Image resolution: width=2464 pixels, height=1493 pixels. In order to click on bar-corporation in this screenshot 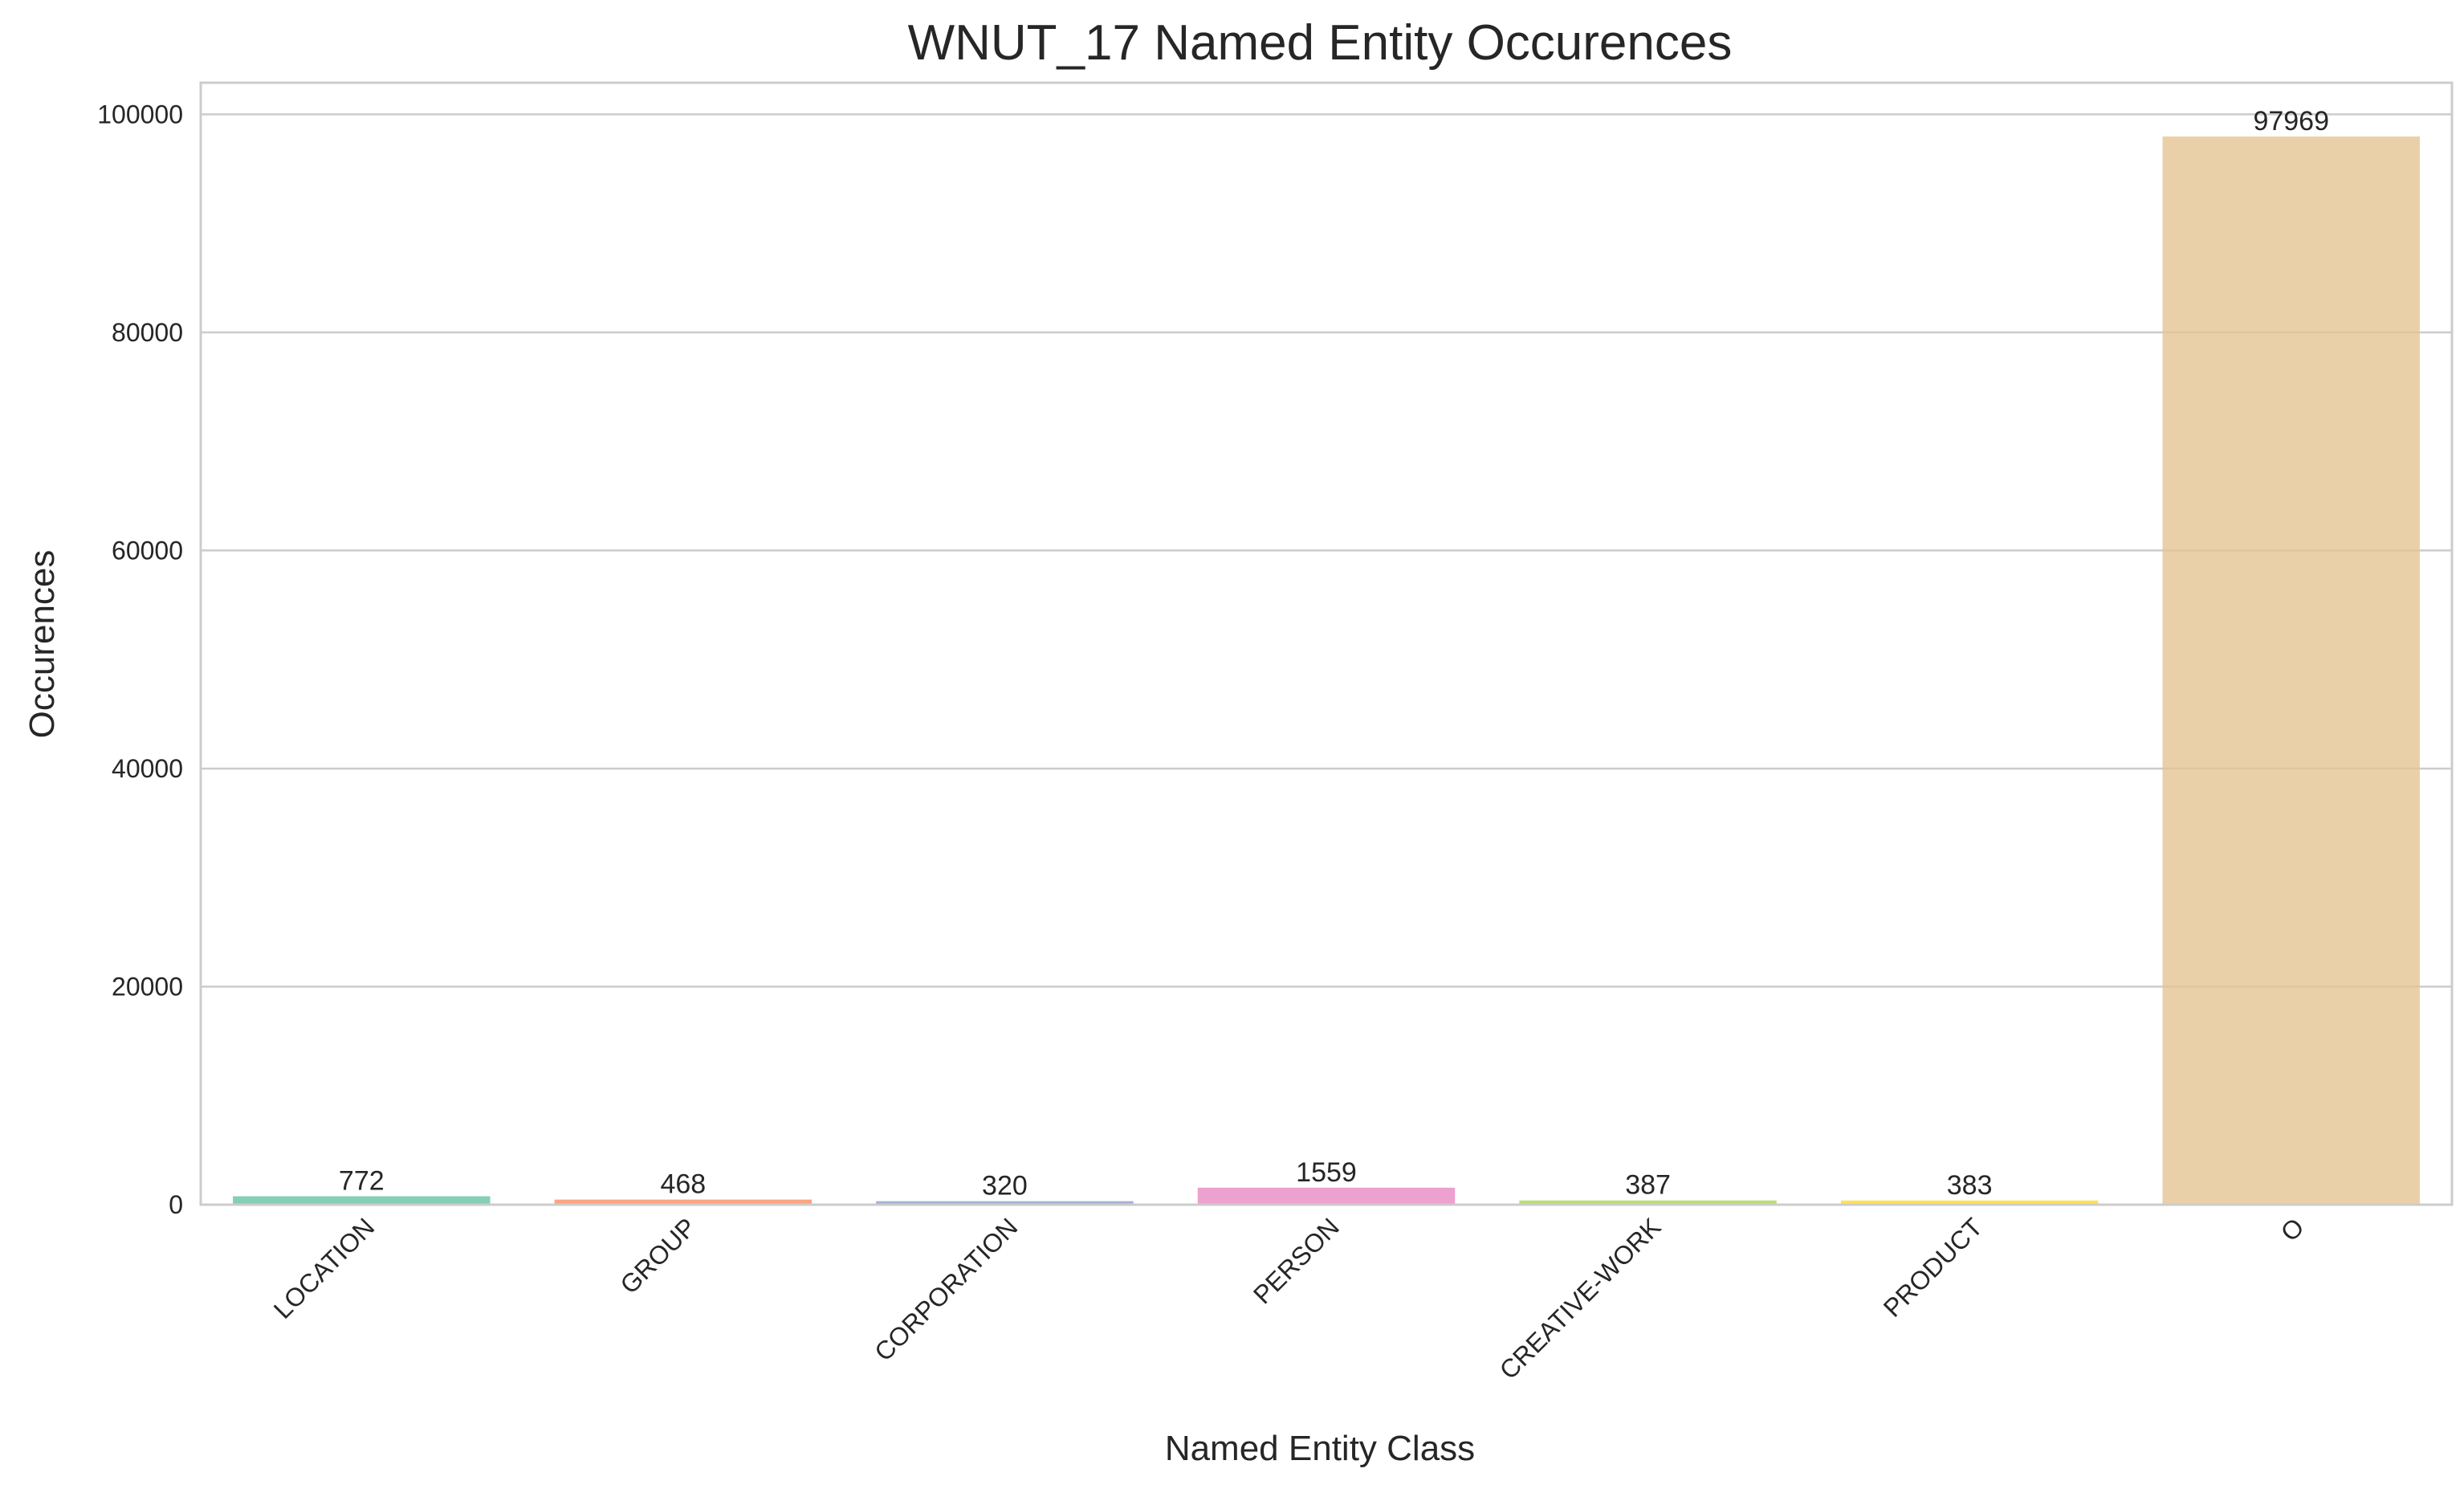, I will do `click(1005, 1203)`.